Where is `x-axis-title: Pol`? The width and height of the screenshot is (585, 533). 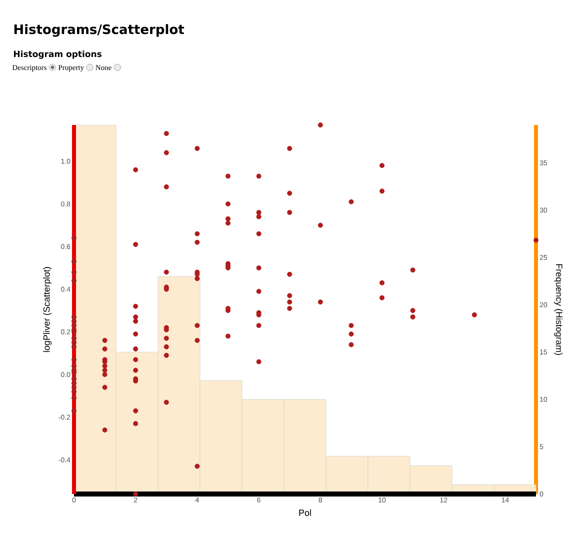
x-axis-title: Pol is located at coordinates (305, 512).